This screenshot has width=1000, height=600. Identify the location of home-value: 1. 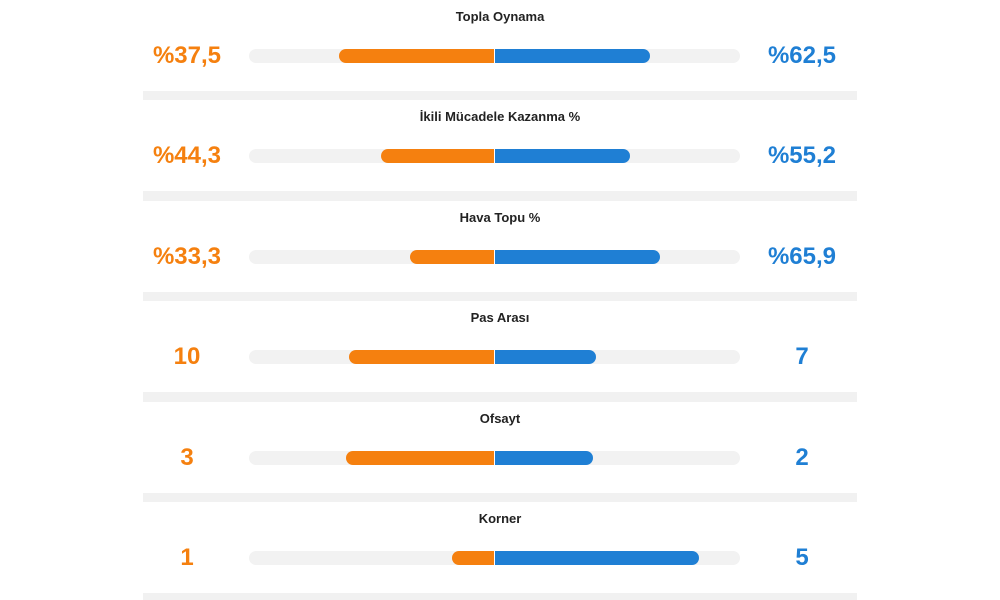
(187, 557).